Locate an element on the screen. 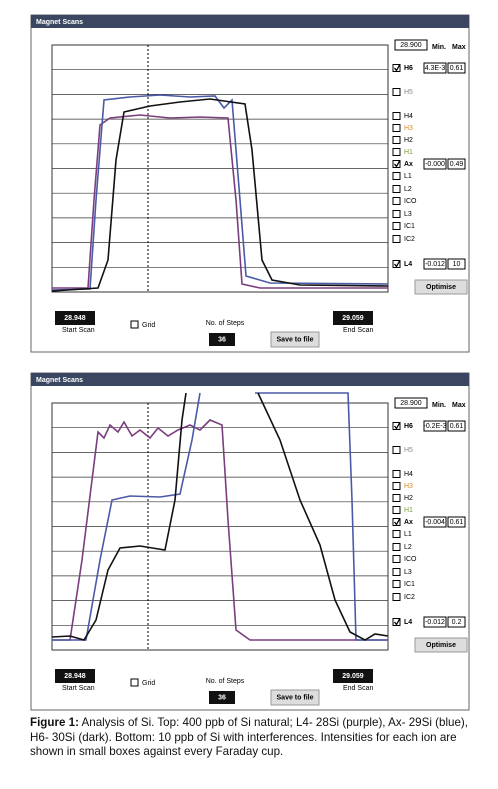 Image resolution: width=498 pixels, height=789 pixels. min-value: -0.2E-3 is located at coordinates (435, 426).